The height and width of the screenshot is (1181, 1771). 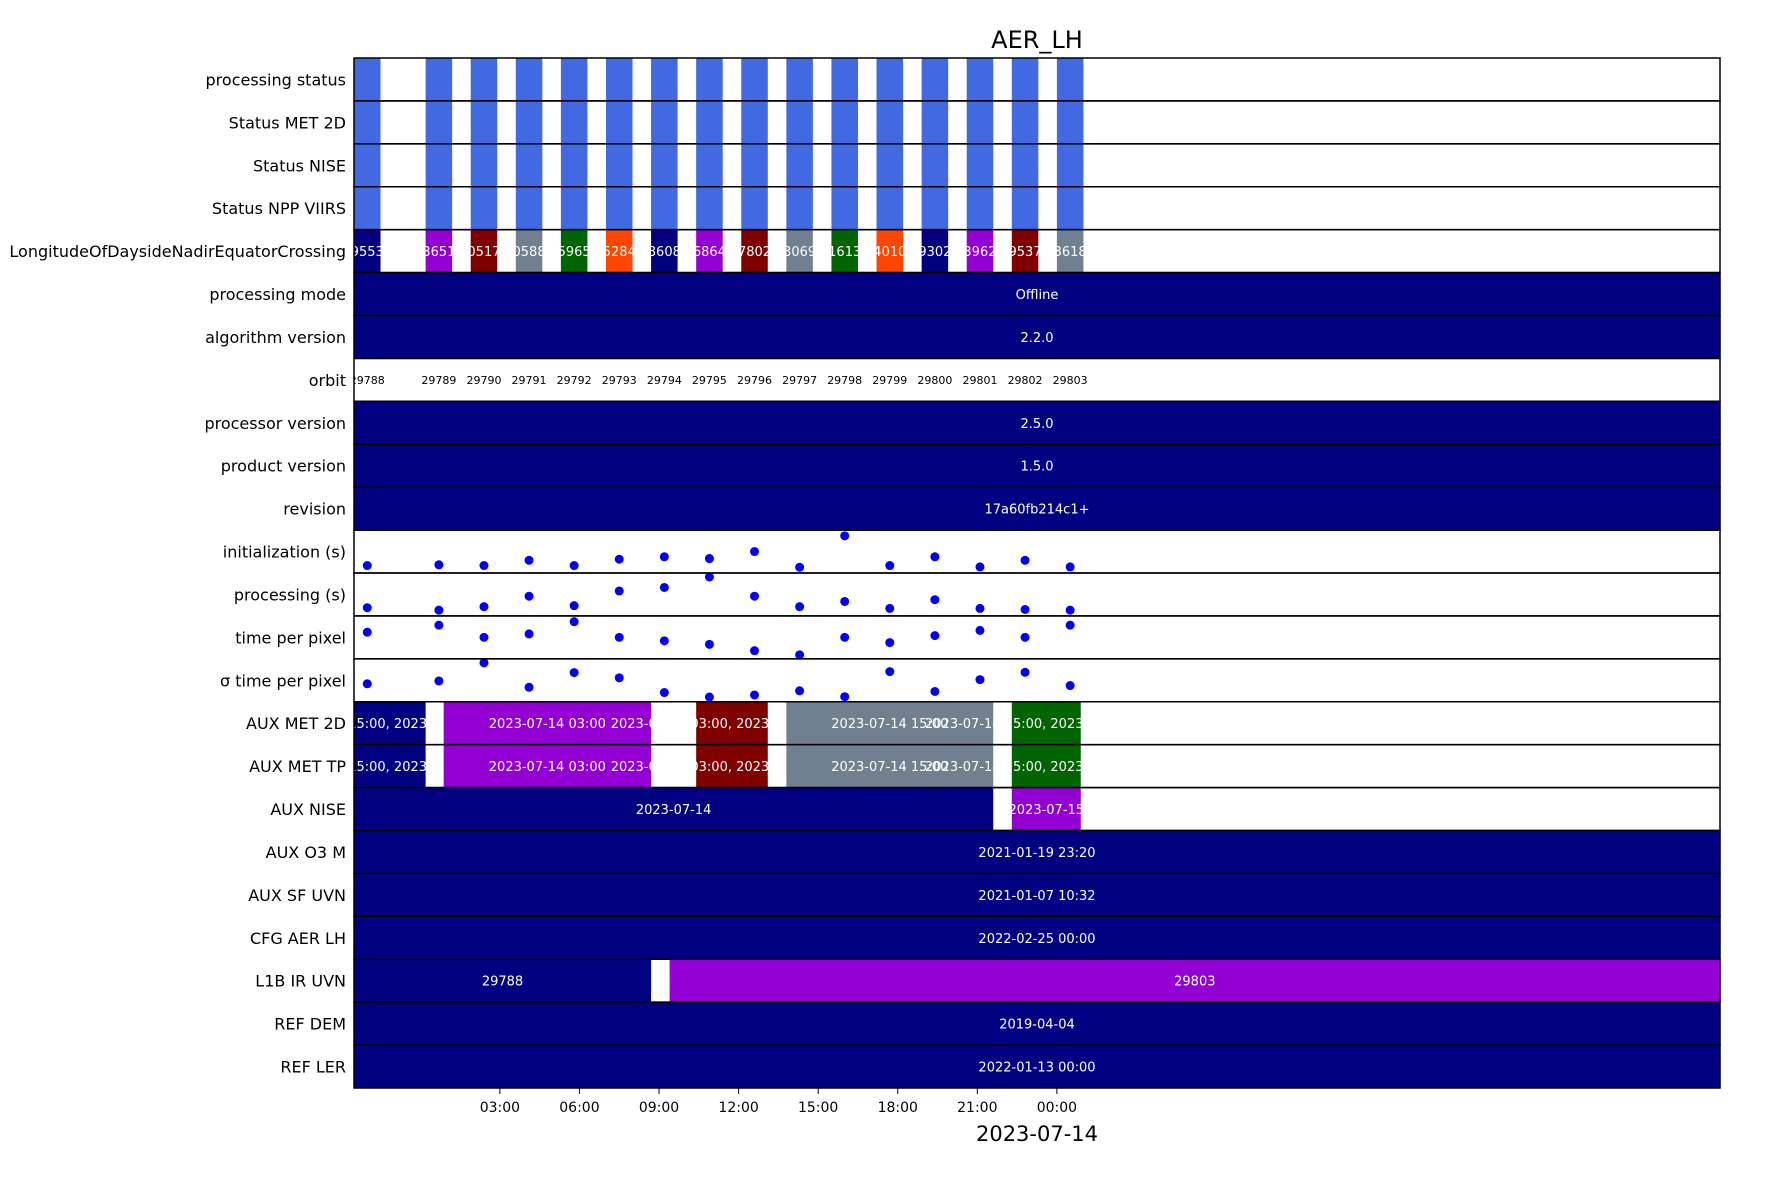 What do you see at coordinates (367, 252) in the screenshot?
I see `longitude-label: 795532` at bounding box center [367, 252].